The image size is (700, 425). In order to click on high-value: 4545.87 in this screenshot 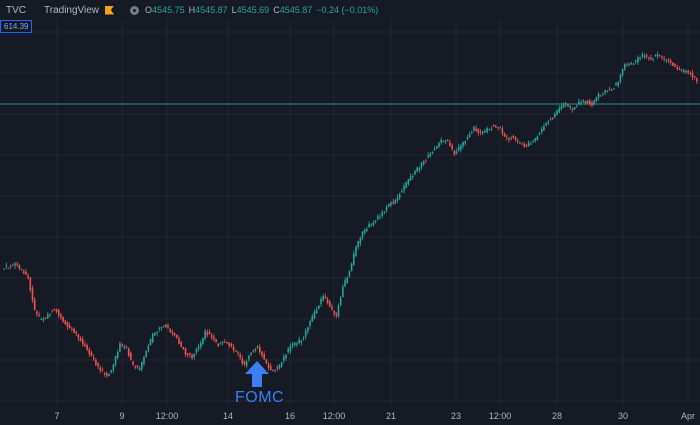, I will do `click(211, 10)`.